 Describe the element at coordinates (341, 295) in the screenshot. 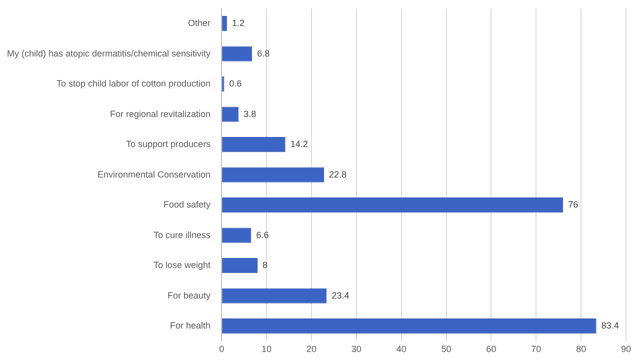

I see `data-label: 23.4` at that location.